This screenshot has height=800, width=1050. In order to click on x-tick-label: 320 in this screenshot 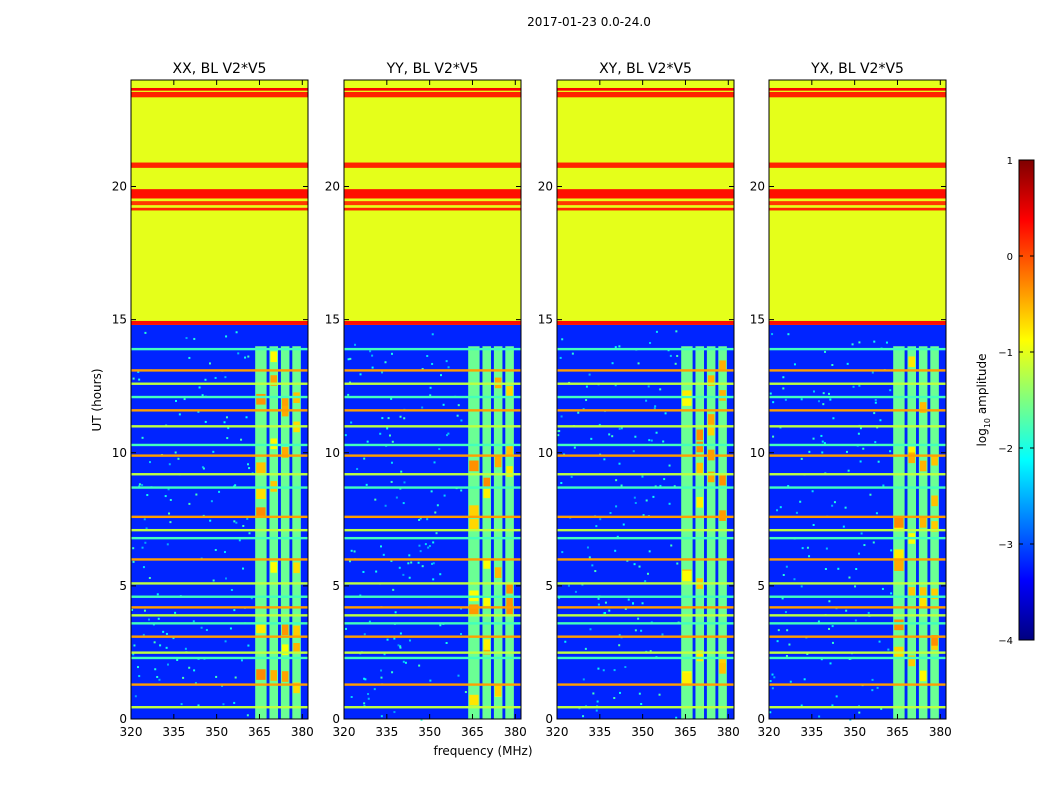, I will do `click(769, 732)`.